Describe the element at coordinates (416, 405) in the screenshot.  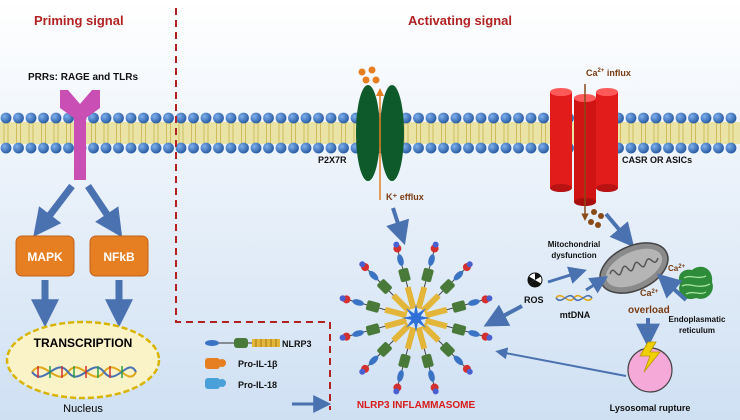
I see `inflammasome-label: NLRP3 INFLAMMASOME` at that location.